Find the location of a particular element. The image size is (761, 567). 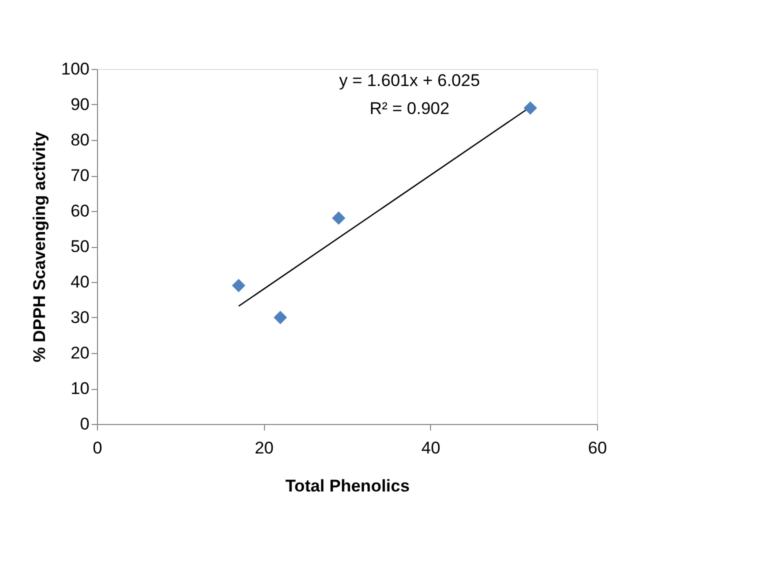

x-tick-label: 40 is located at coordinates (430, 448).